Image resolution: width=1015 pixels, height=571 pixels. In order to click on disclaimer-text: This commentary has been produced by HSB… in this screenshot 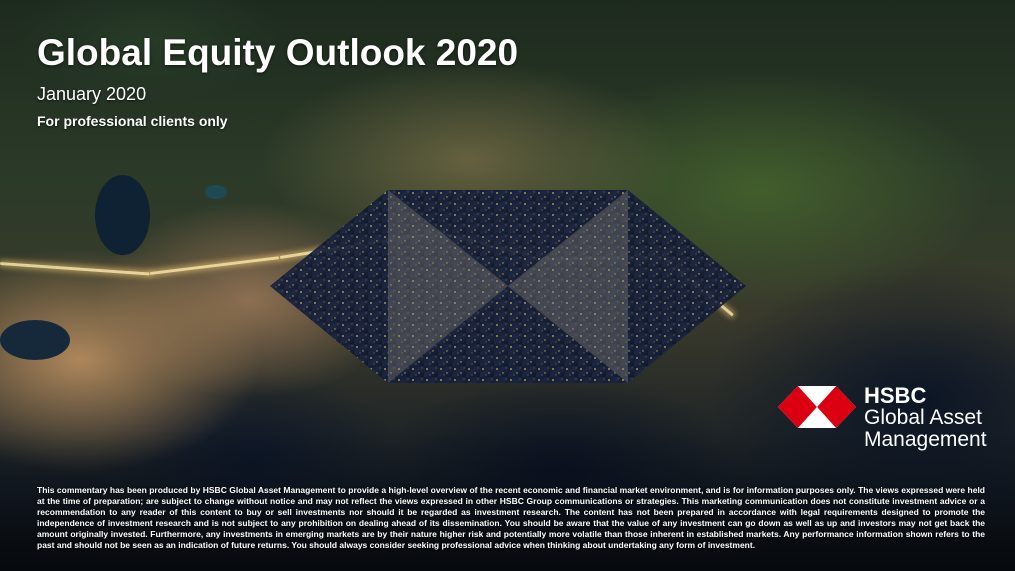, I will do `click(511, 517)`.